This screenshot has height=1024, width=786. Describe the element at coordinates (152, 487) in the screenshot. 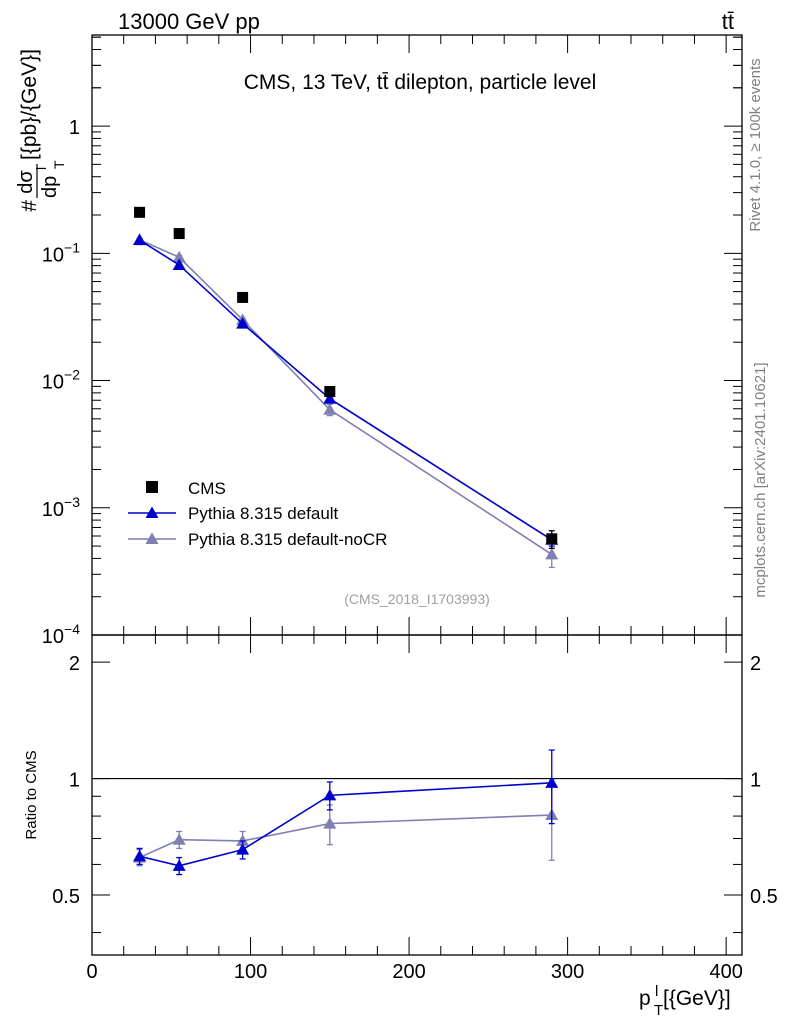

I see `legend-marker-cms` at that location.